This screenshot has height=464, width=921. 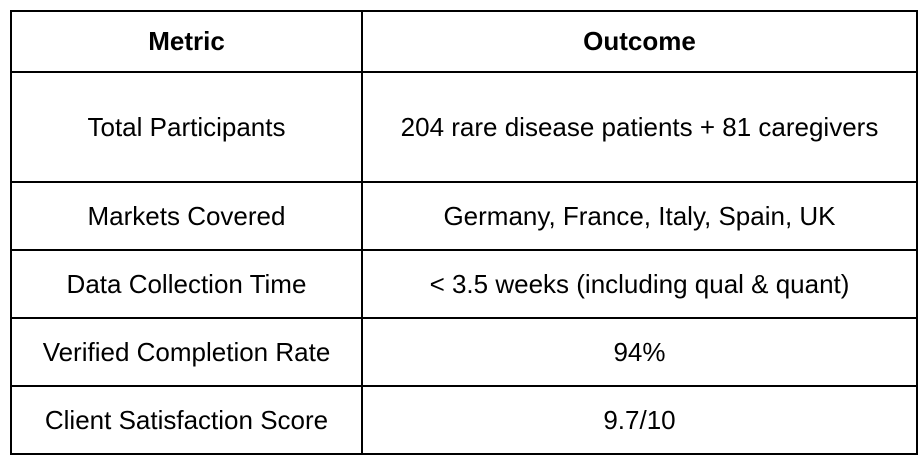 I want to click on metric-cell: Data Collection Time, so click(x=186, y=284).